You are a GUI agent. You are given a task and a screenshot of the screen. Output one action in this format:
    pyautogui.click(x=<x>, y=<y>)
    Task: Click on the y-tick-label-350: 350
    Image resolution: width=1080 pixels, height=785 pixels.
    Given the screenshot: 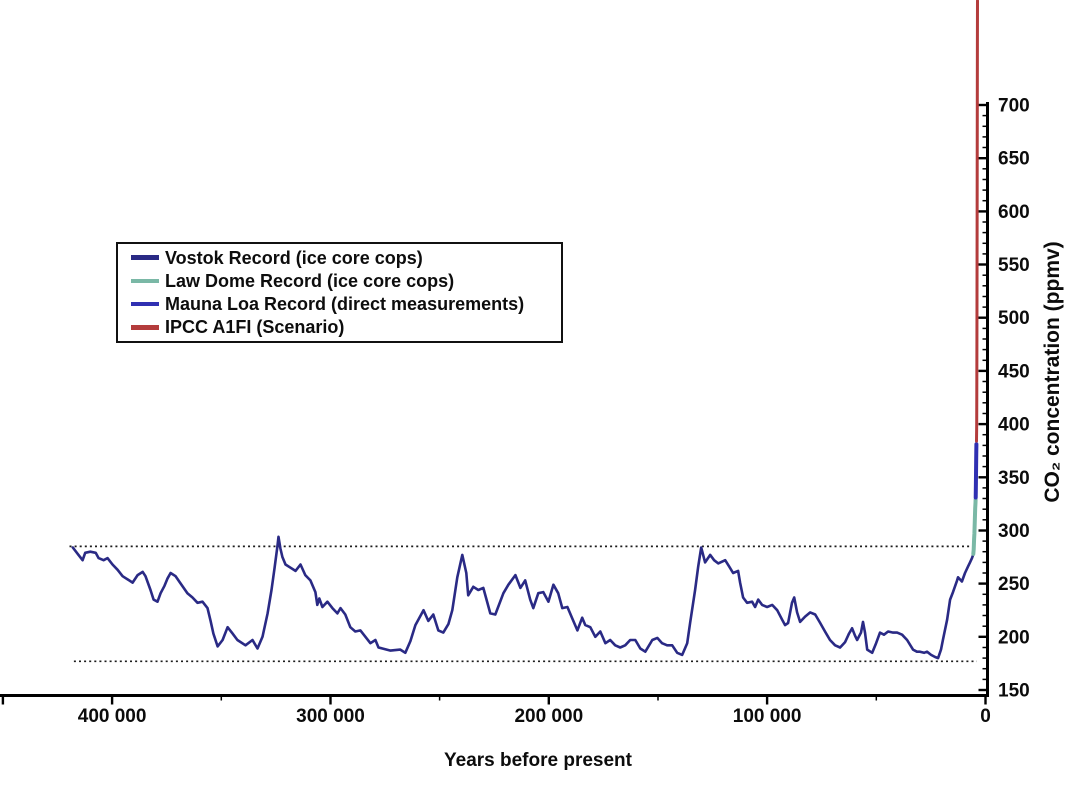 What is the action you would take?
    pyautogui.click(x=1014, y=478)
    